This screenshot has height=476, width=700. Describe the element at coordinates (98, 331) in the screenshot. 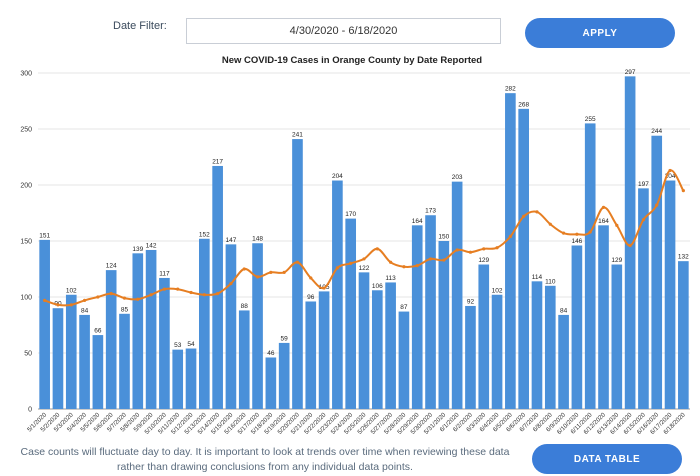

I see `bar-value-label: 66` at that location.